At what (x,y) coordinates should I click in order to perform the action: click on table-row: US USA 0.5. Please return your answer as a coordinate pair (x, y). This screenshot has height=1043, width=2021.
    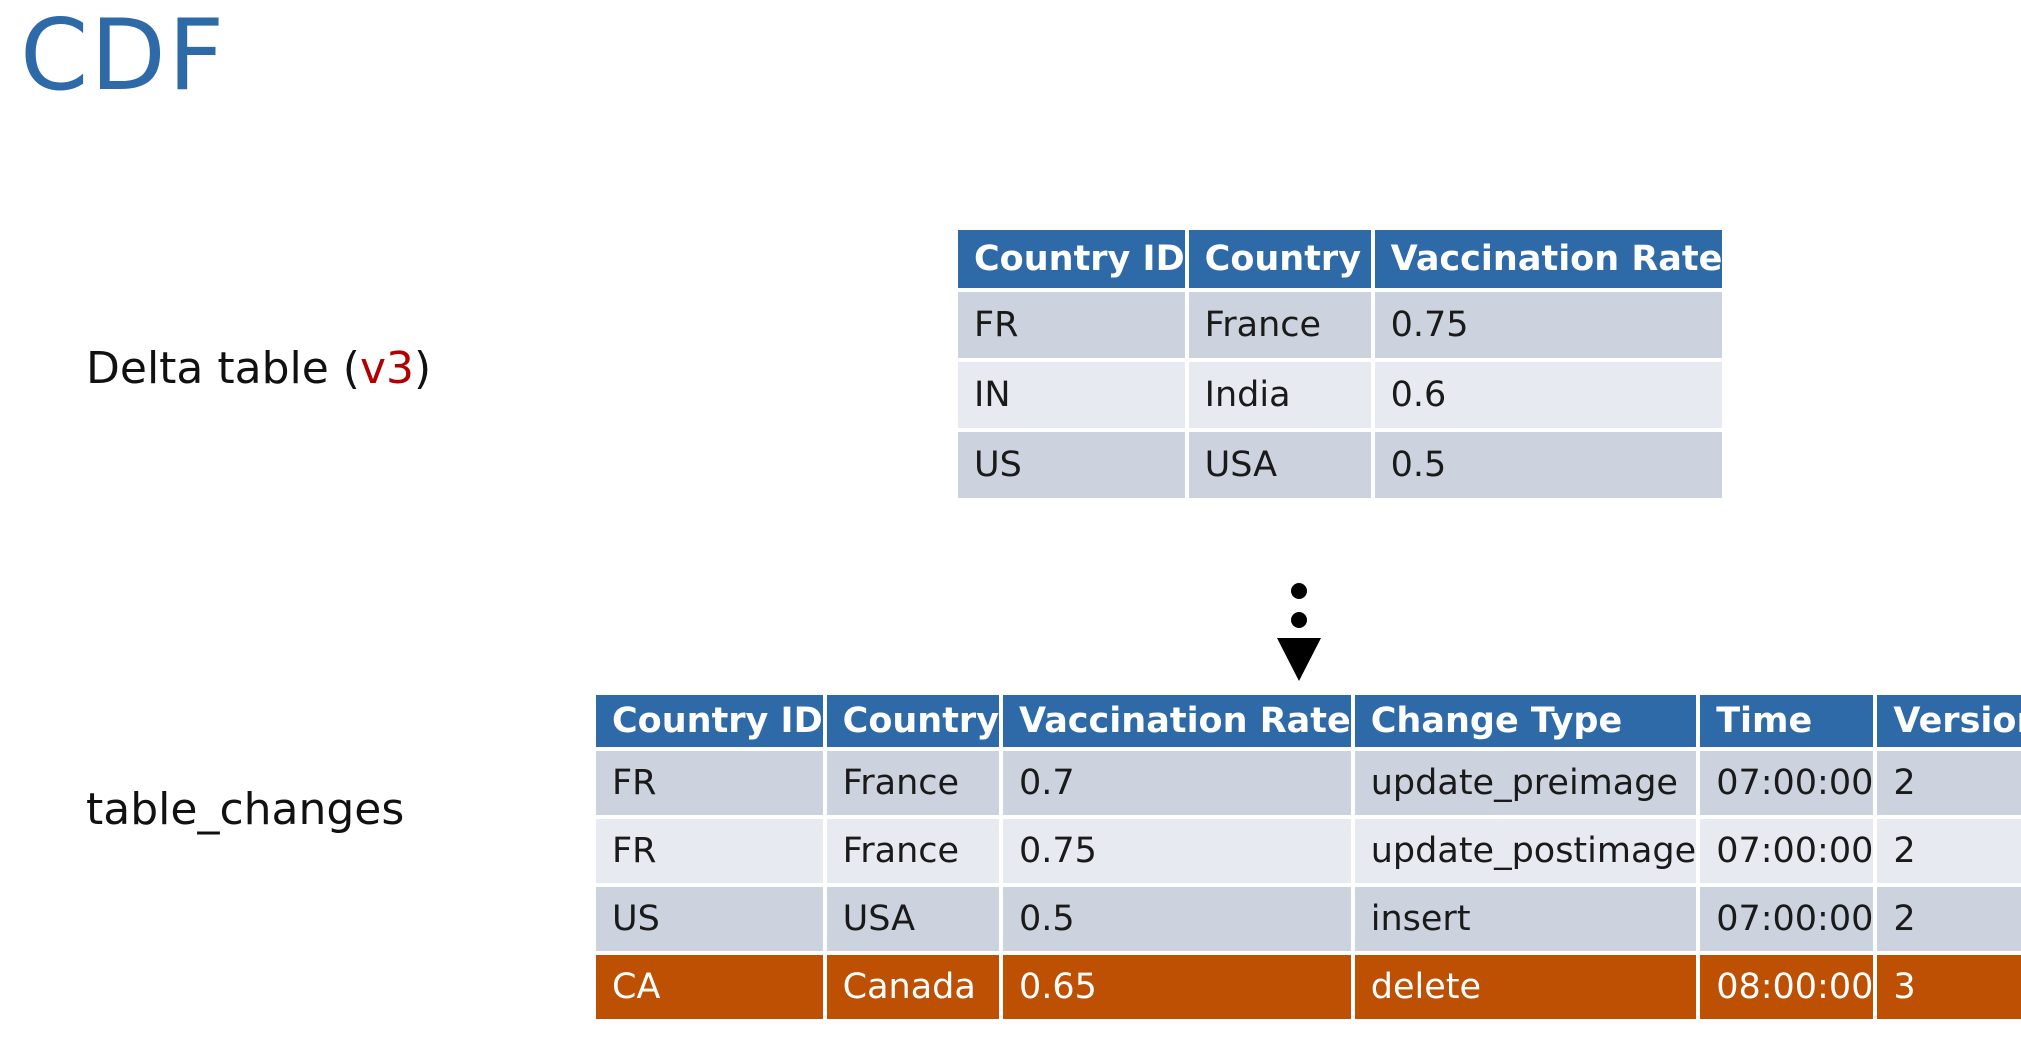
    Looking at the image, I should click on (1340, 465).